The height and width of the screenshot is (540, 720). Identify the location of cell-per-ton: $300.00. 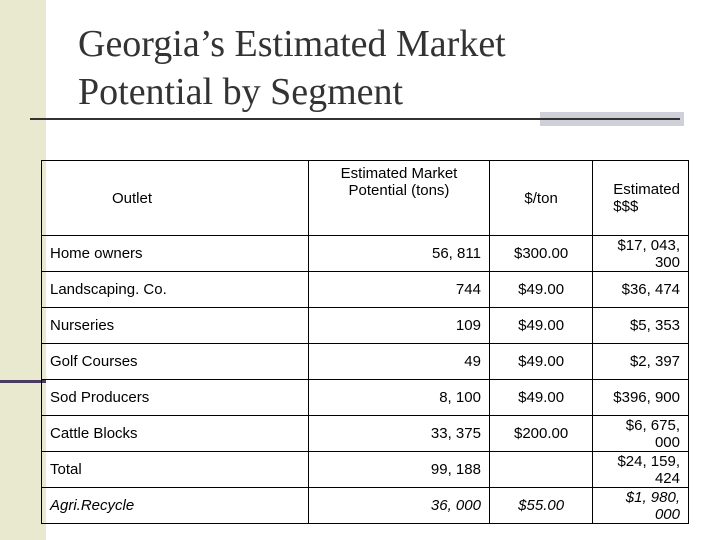
(541, 253).